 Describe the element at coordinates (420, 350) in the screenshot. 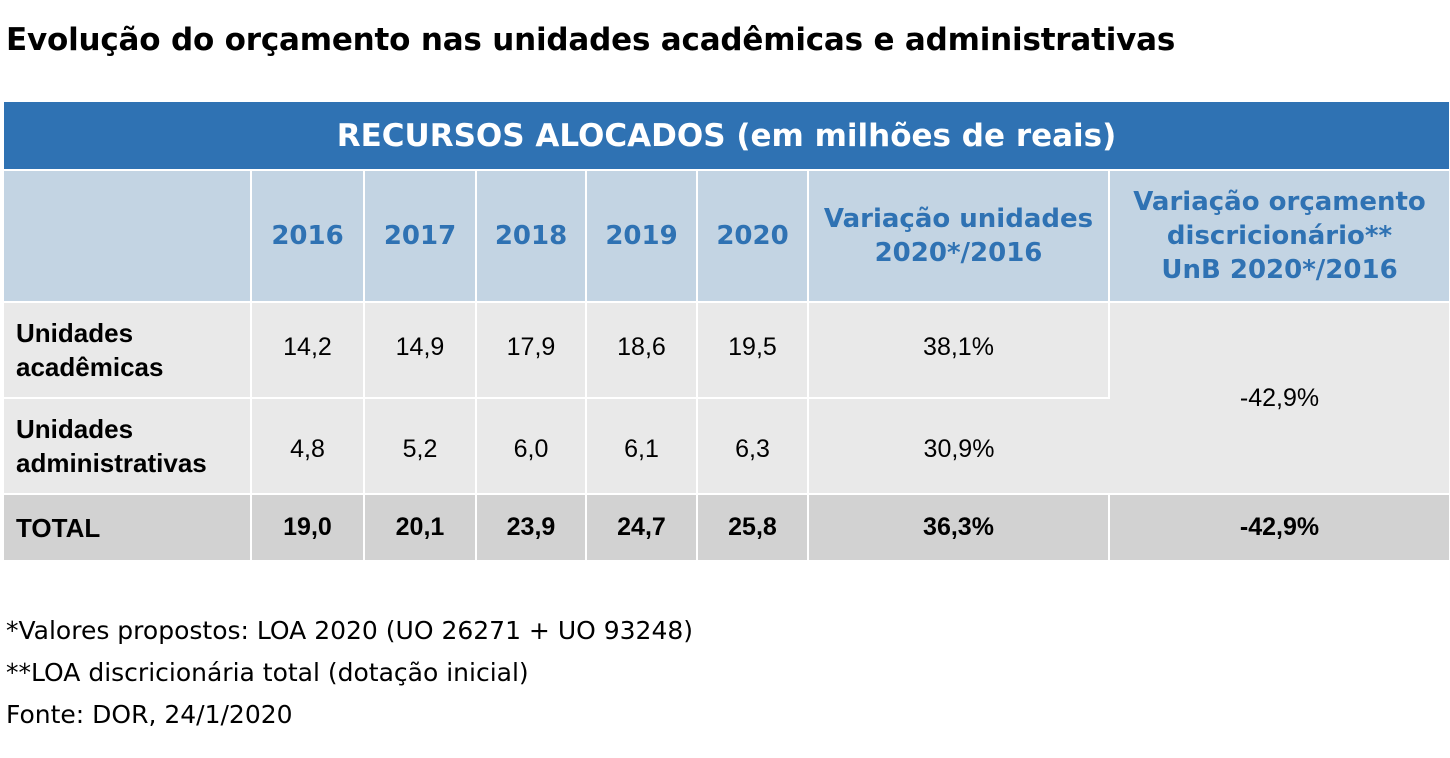

I see `cell-value: 14,9` at that location.